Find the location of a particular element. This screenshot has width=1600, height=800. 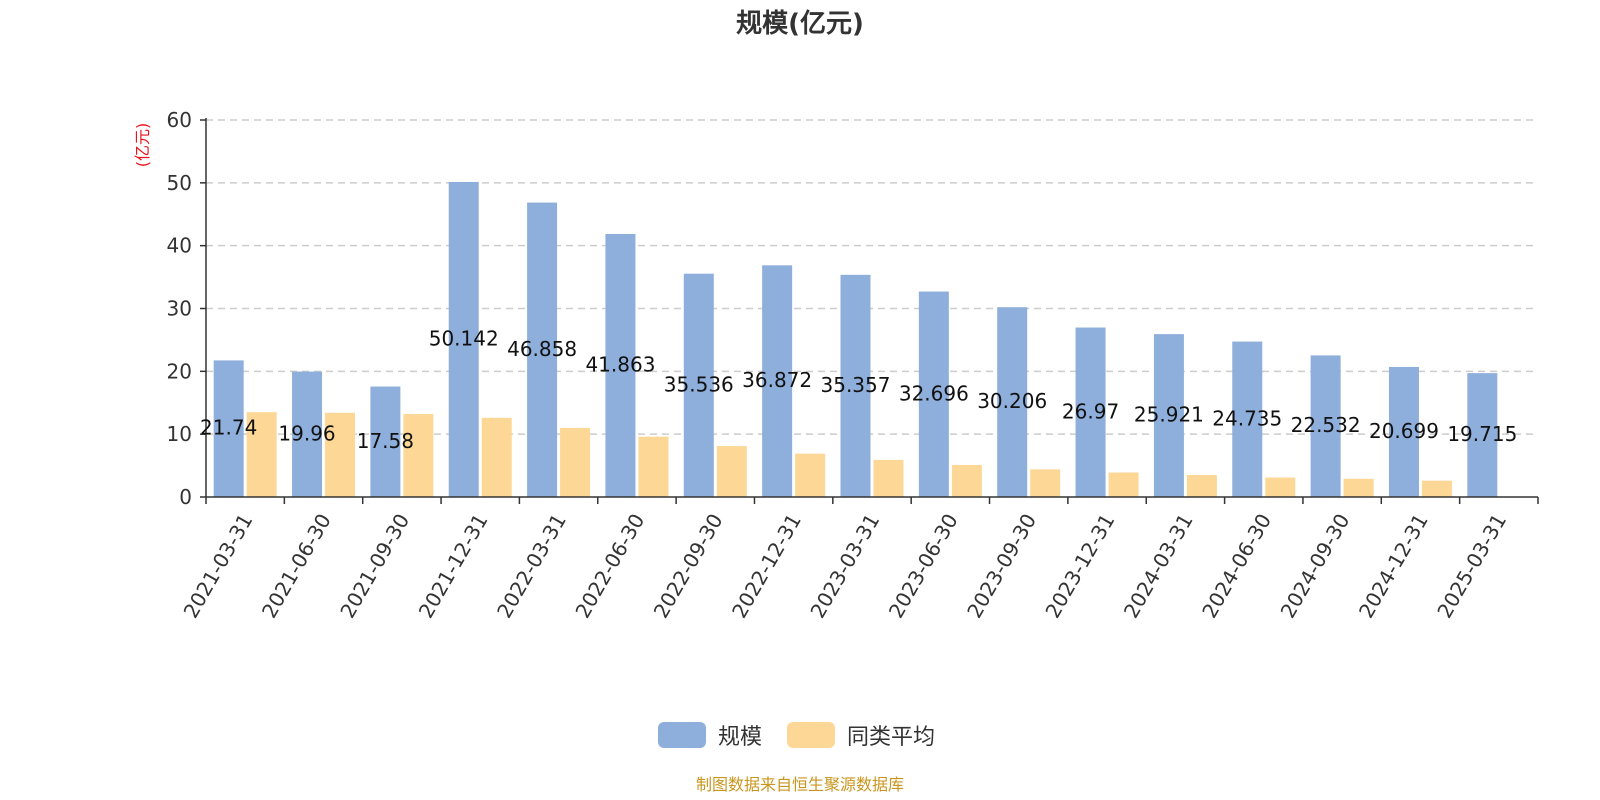

data-label-scale: 19.715 is located at coordinates (1482, 434).